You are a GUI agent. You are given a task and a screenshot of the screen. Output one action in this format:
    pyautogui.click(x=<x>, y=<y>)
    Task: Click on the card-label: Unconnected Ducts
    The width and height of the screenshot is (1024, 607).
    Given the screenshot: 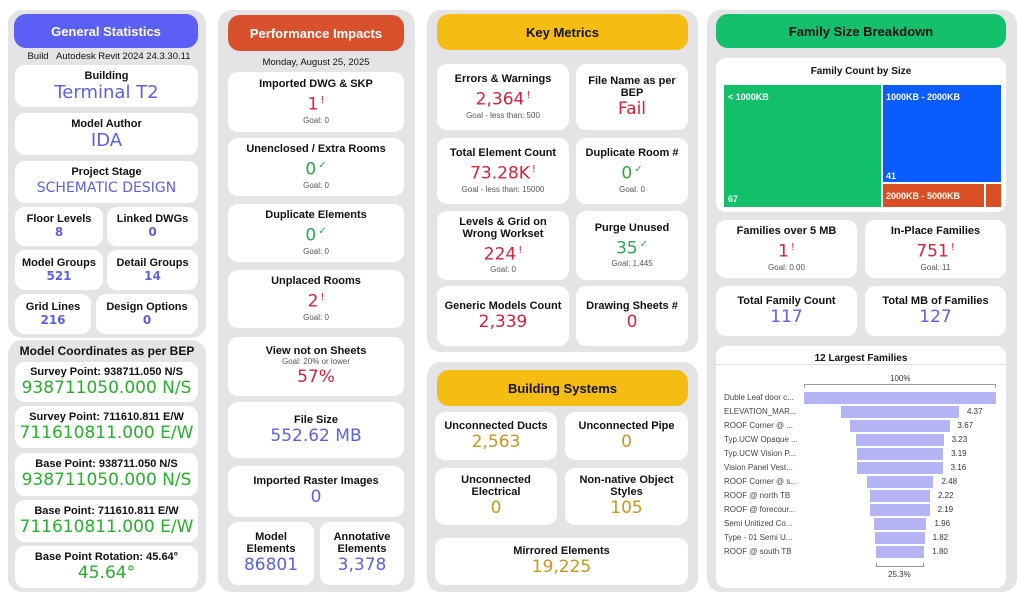 What is the action you would take?
    pyautogui.click(x=496, y=425)
    